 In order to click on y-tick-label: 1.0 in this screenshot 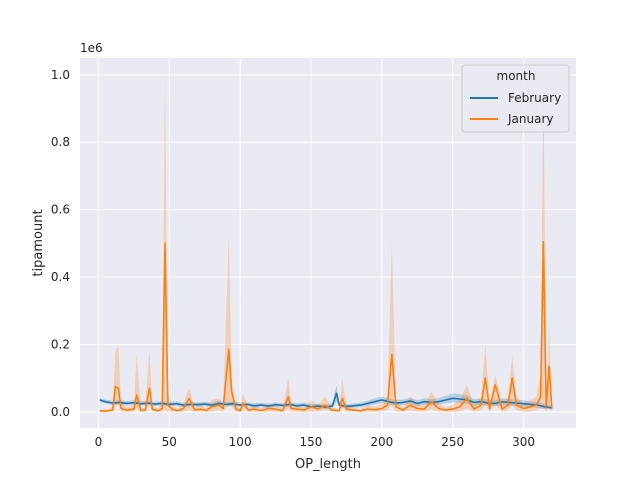, I will do `click(60, 75)`.